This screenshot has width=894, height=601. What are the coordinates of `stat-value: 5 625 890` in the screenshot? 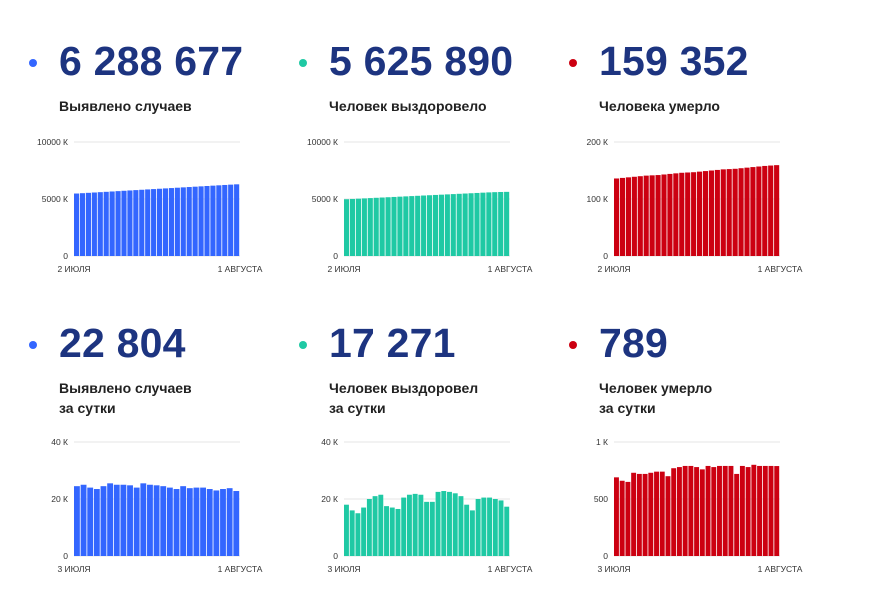 It's located at (421, 61).